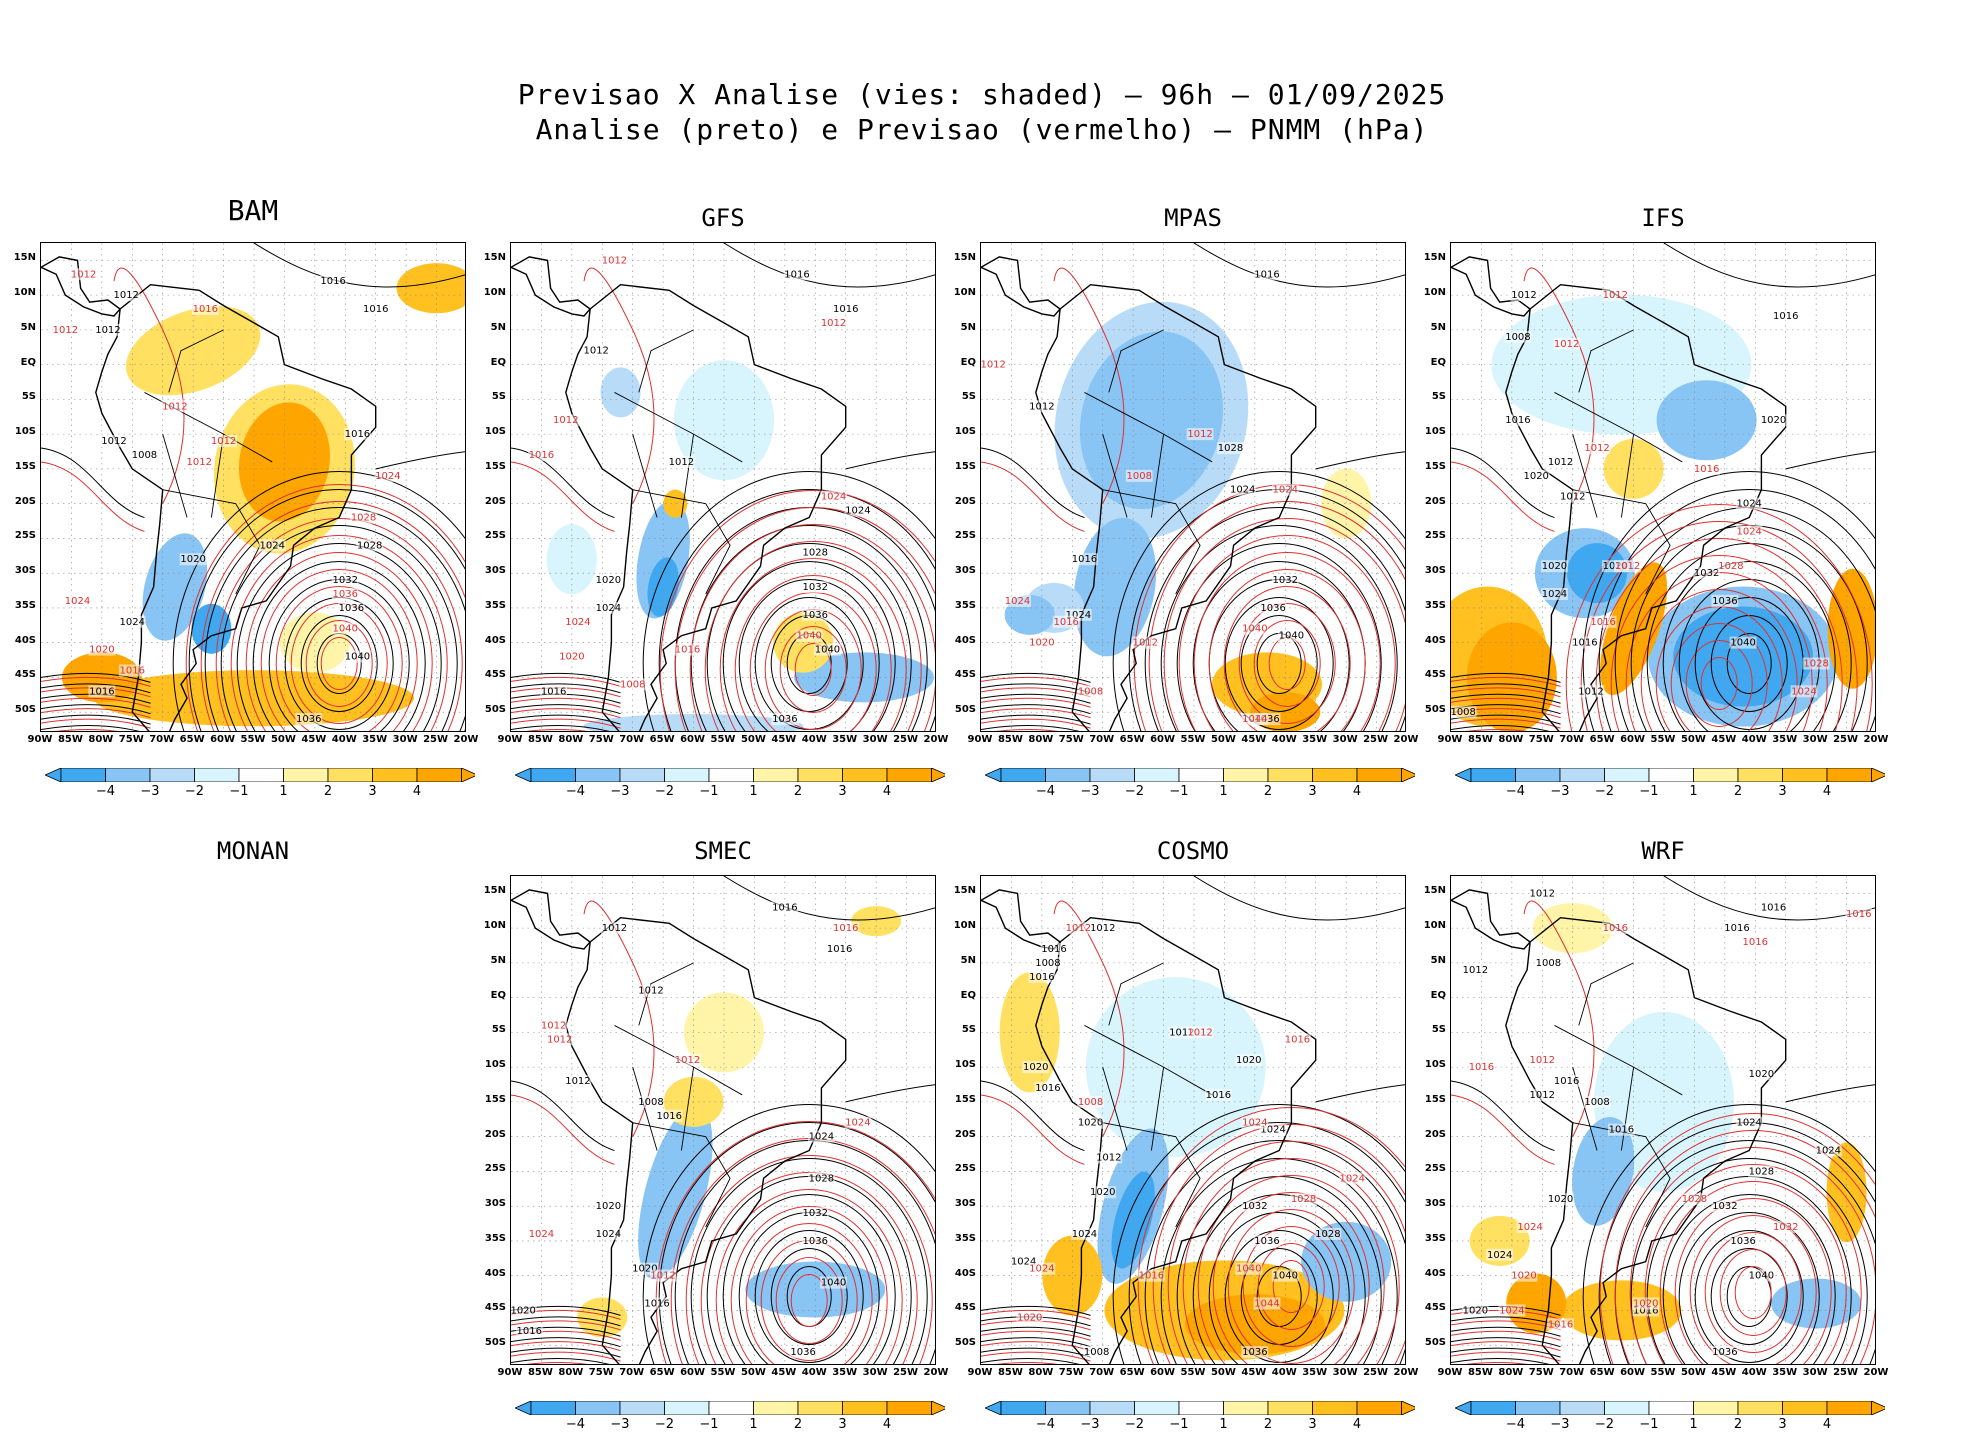 The image size is (1964, 1436). Describe the element at coordinates (1572, 1372) in the screenshot. I see `lon-tick-label: 70W` at that location.